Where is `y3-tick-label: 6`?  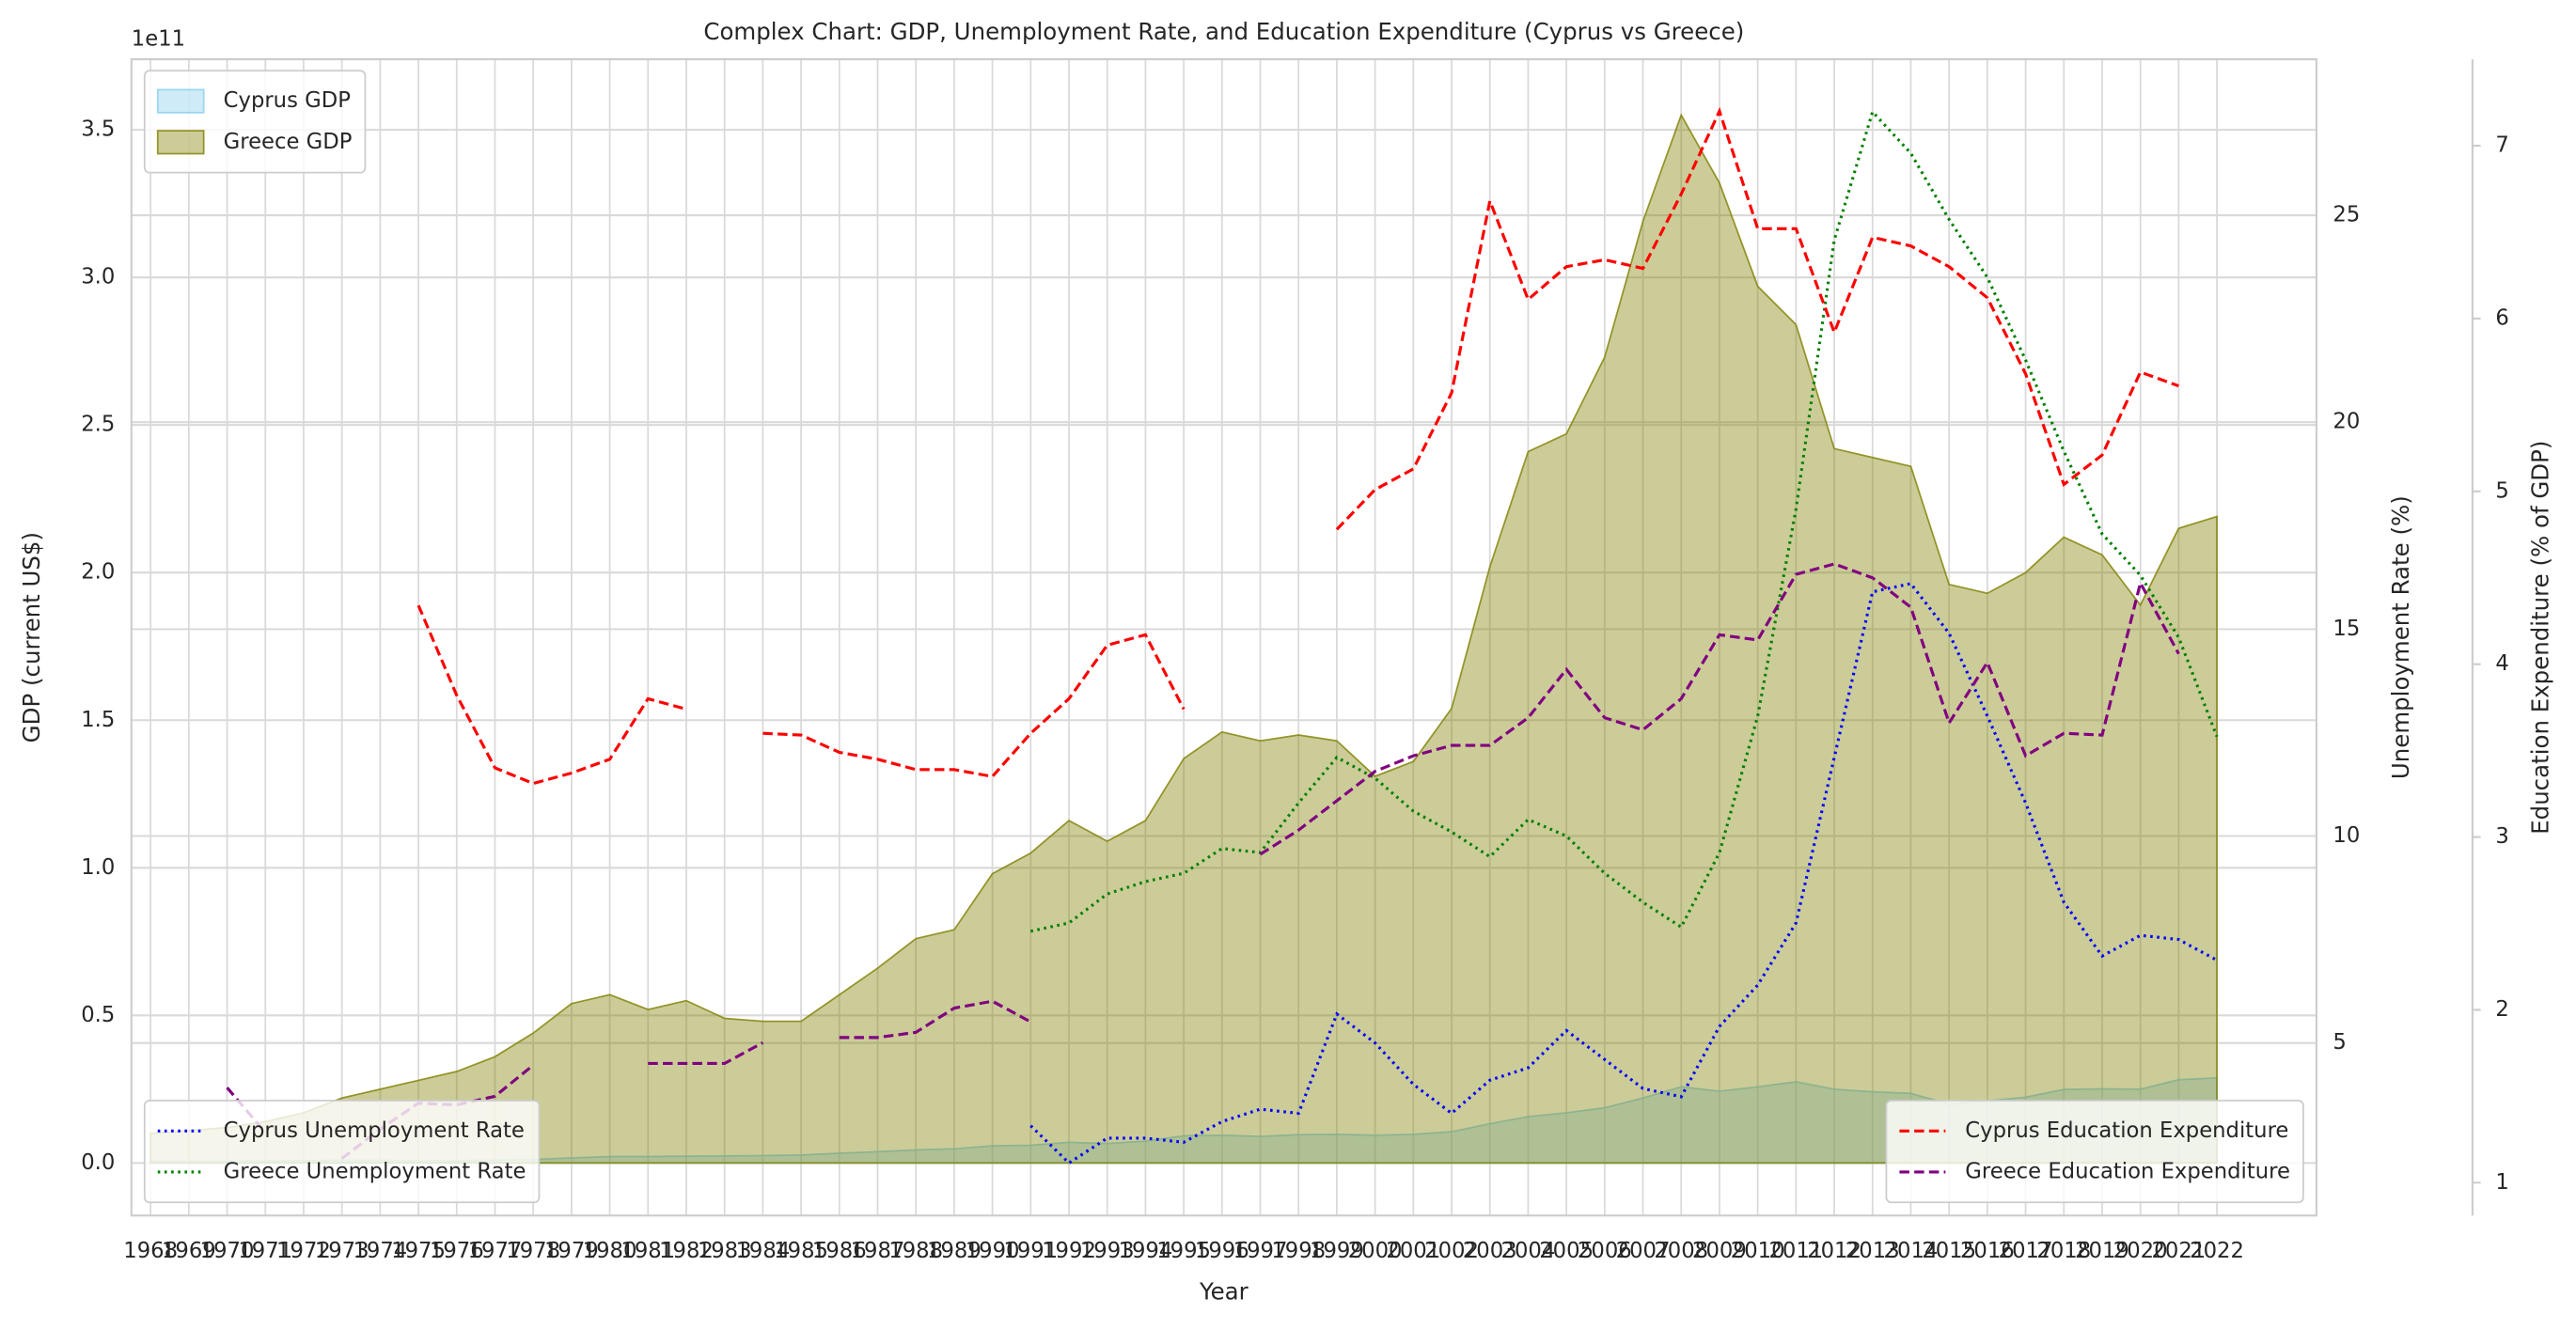
y3-tick-label: 6 is located at coordinates (2501, 317).